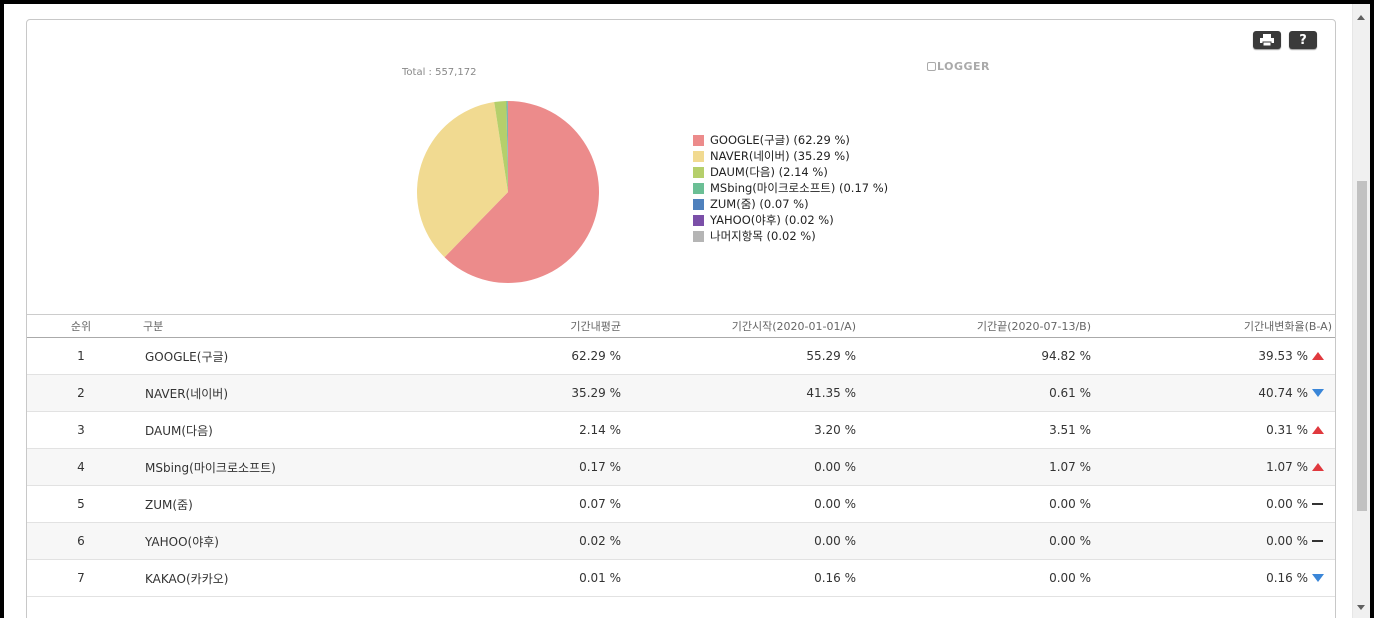 This screenshot has width=1374, height=618. I want to click on rank-cell: 4, so click(81, 467).